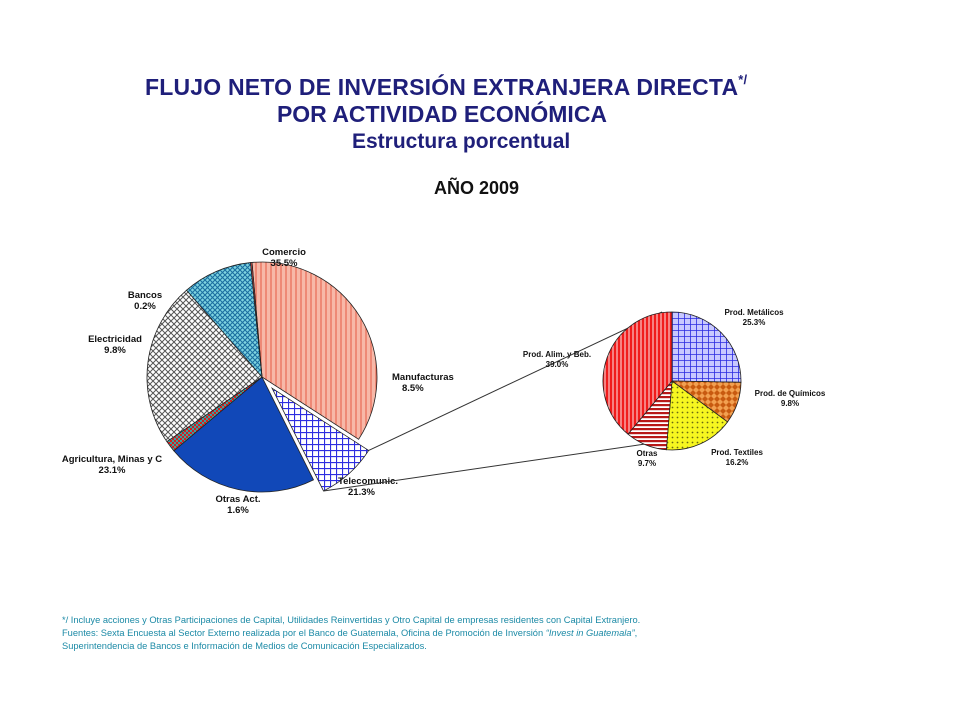 Image resolution: width=960 pixels, height=720 pixels. What do you see at coordinates (461, 141) in the screenshot?
I see `chart-subtitle: Estructura porcentual` at bounding box center [461, 141].